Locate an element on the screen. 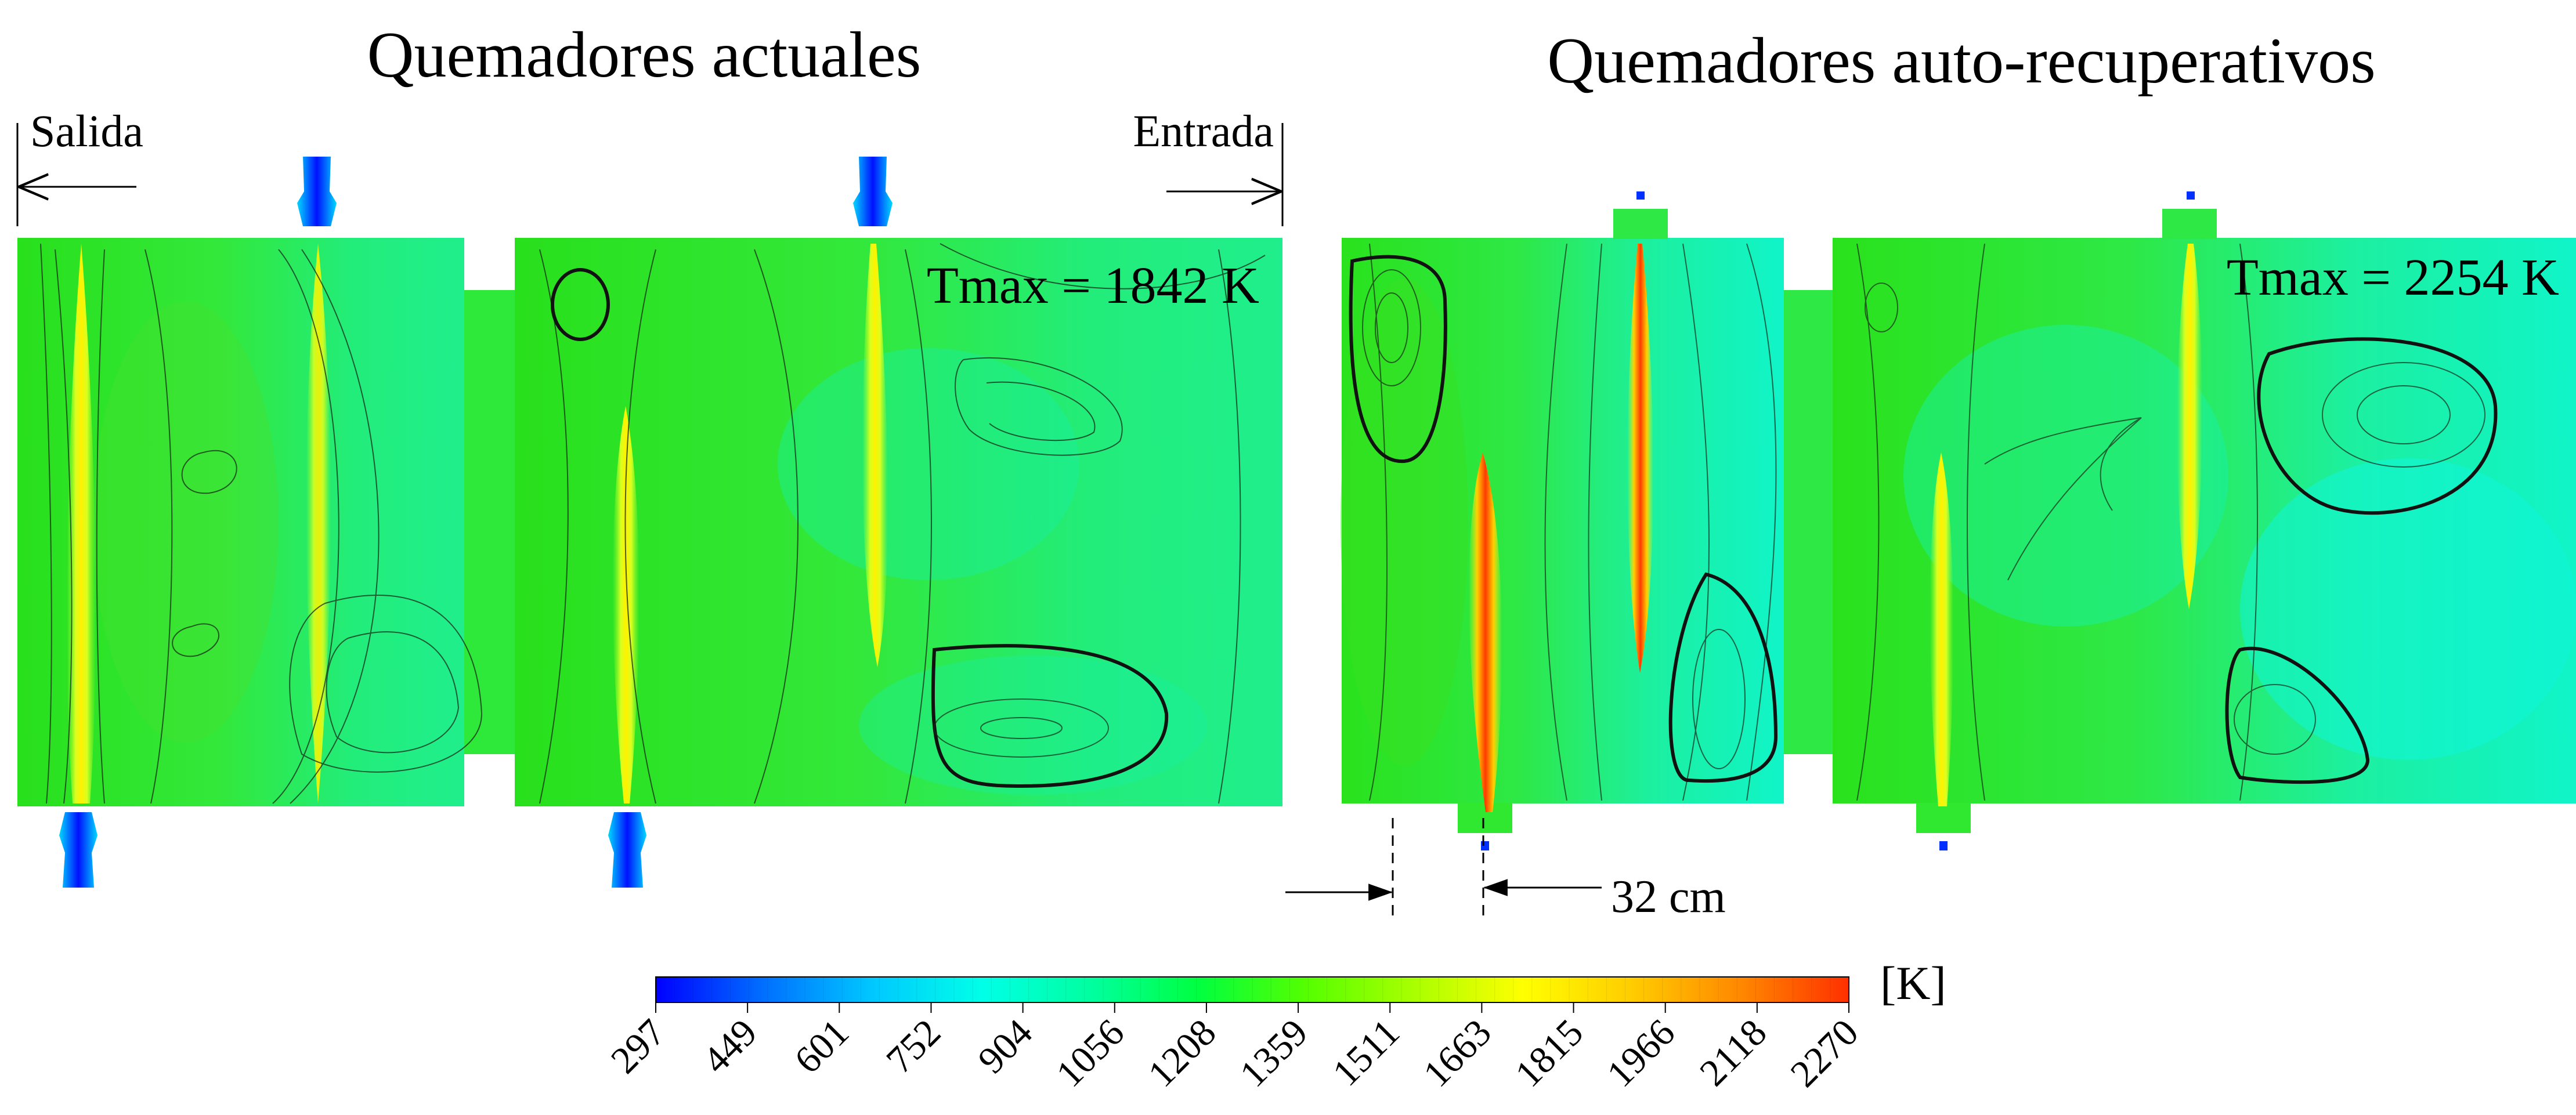  colorbar-unit-label: [K] is located at coordinates (1913, 983).